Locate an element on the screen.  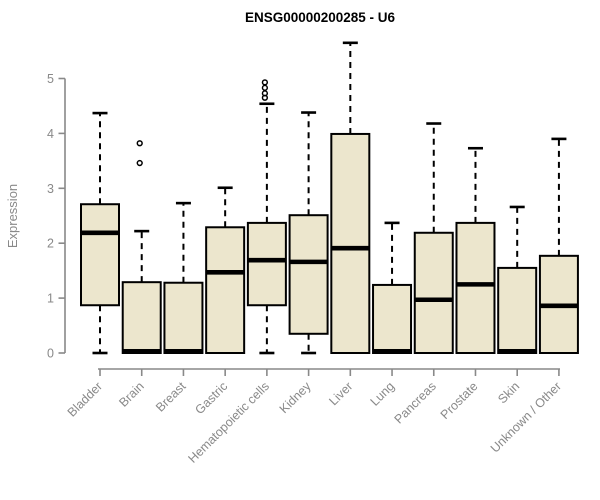
chart-title: ENSG00000200285 - U6 is located at coordinates (320, 17).